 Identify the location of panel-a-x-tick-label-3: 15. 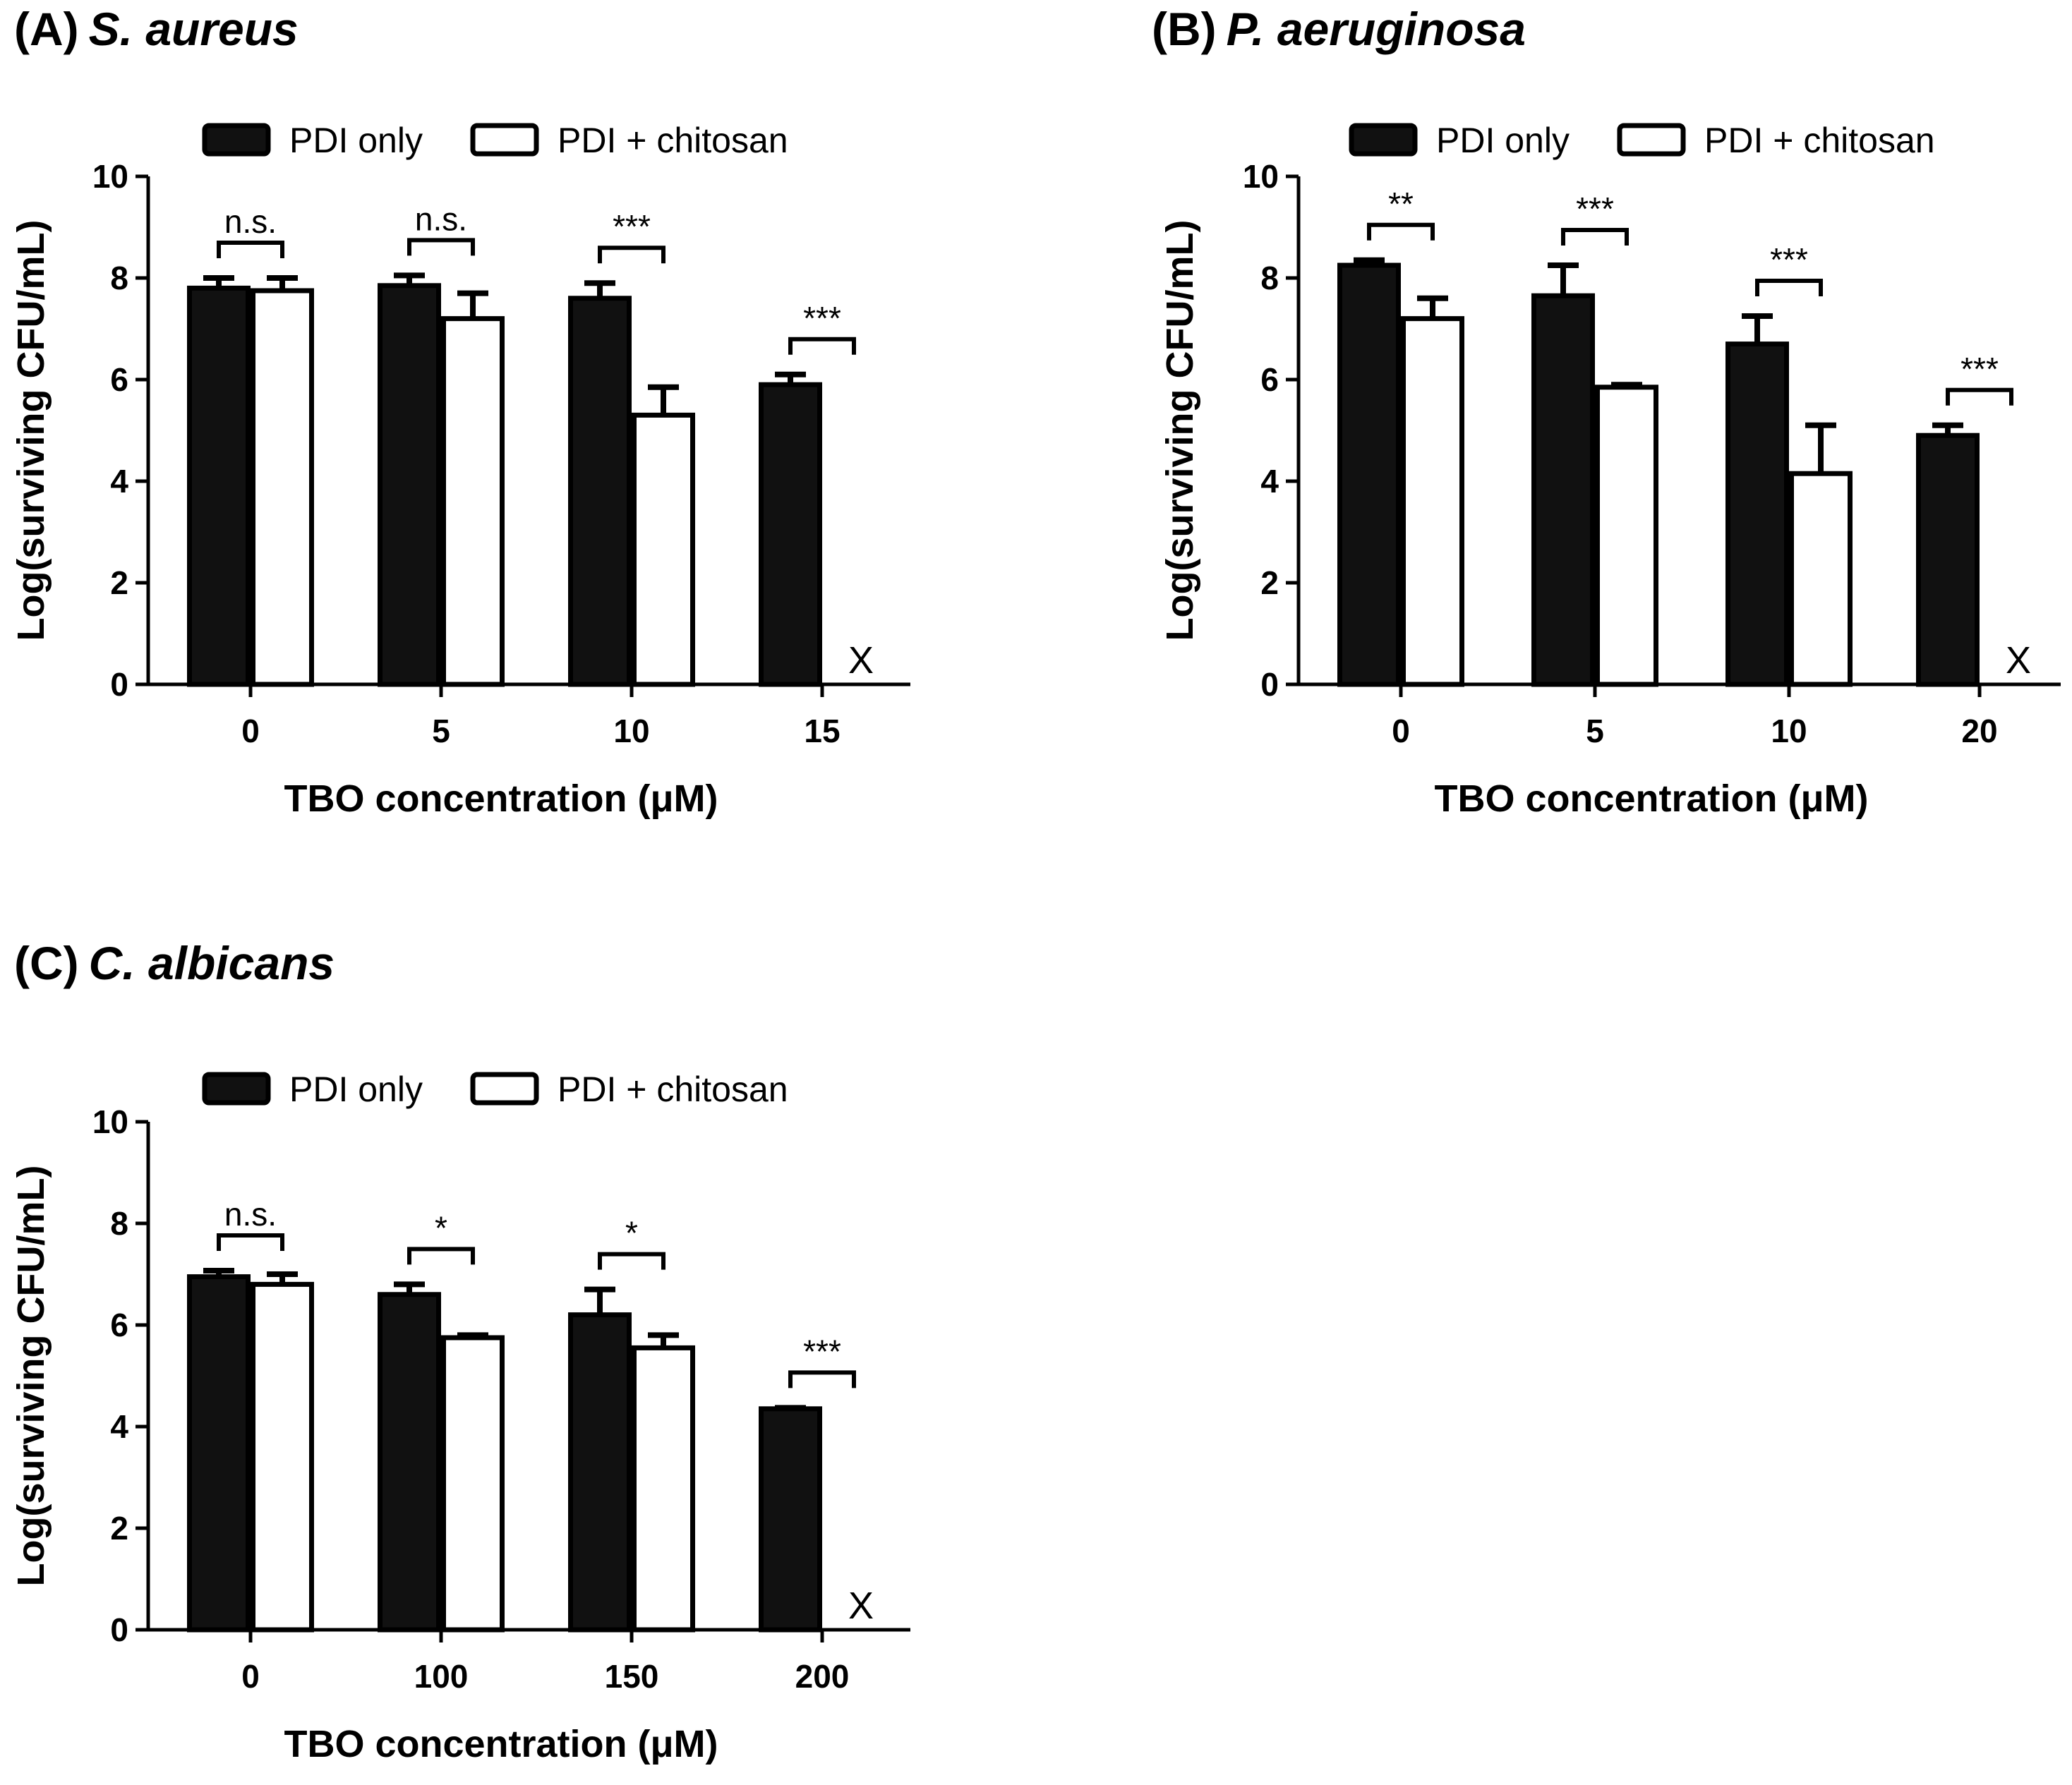
(822, 731).